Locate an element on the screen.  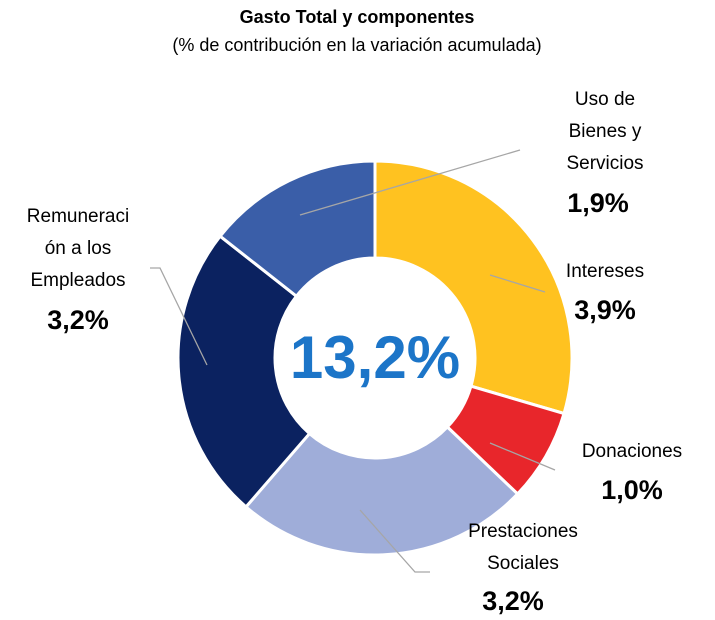
segment-label: Remuneraci is located at coordinates (78, 216).